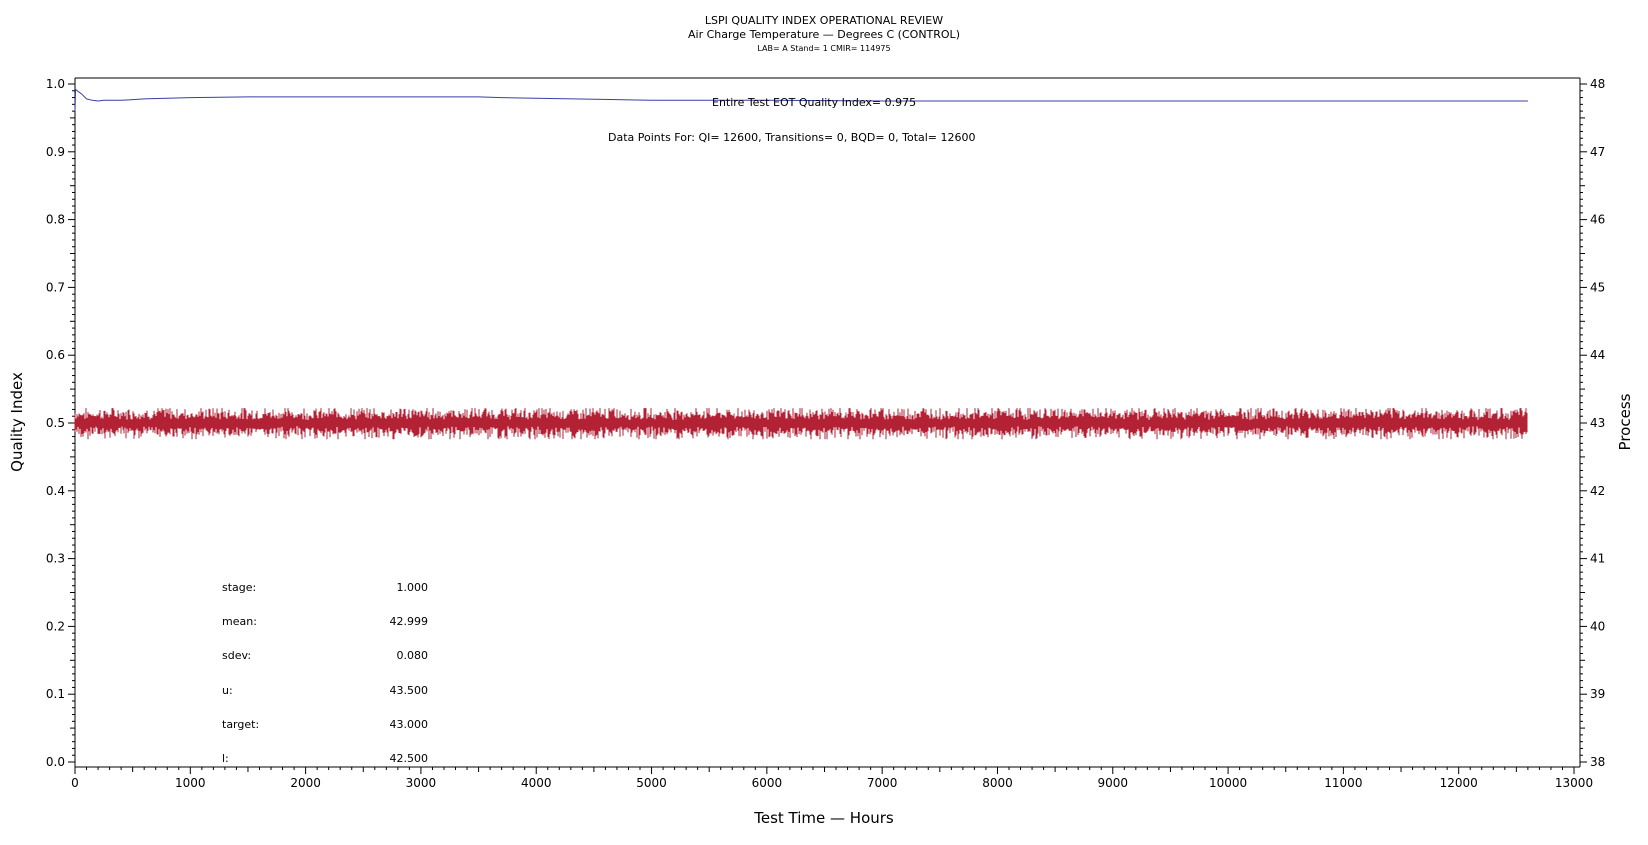 The width and height of the screenshot is (1648, 845). I want to click on x-tick-label: 4000, so click(536, 783).